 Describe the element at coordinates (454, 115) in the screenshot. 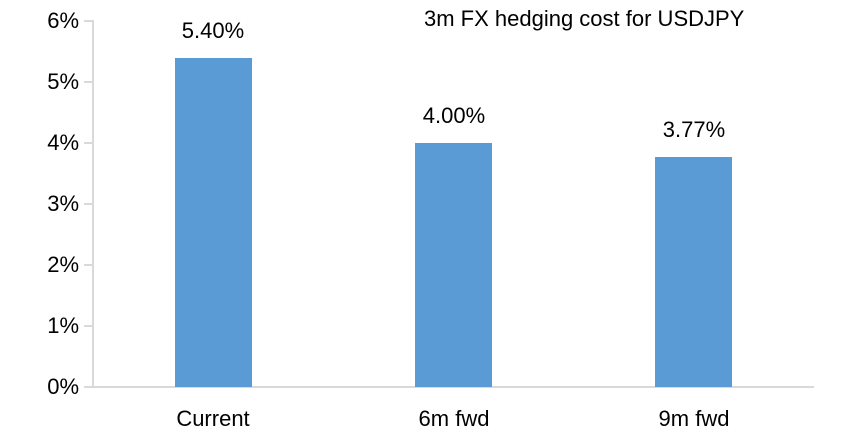

I see `bar-value-label: 4.00%` at that location.